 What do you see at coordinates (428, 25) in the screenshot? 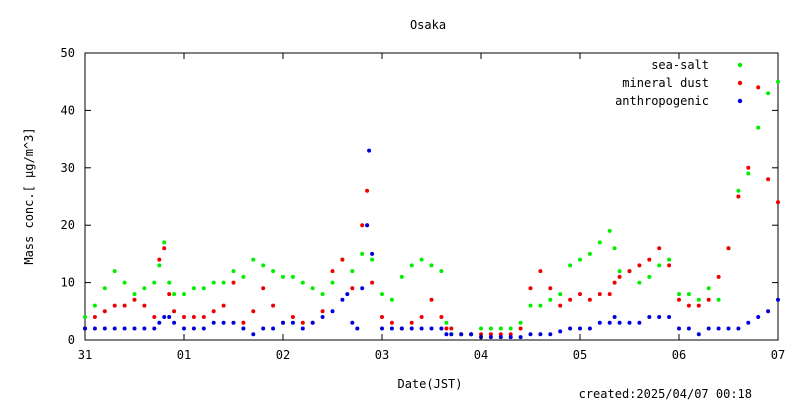
I see `chart-title: Osaka` at bounding box center [428, 25].